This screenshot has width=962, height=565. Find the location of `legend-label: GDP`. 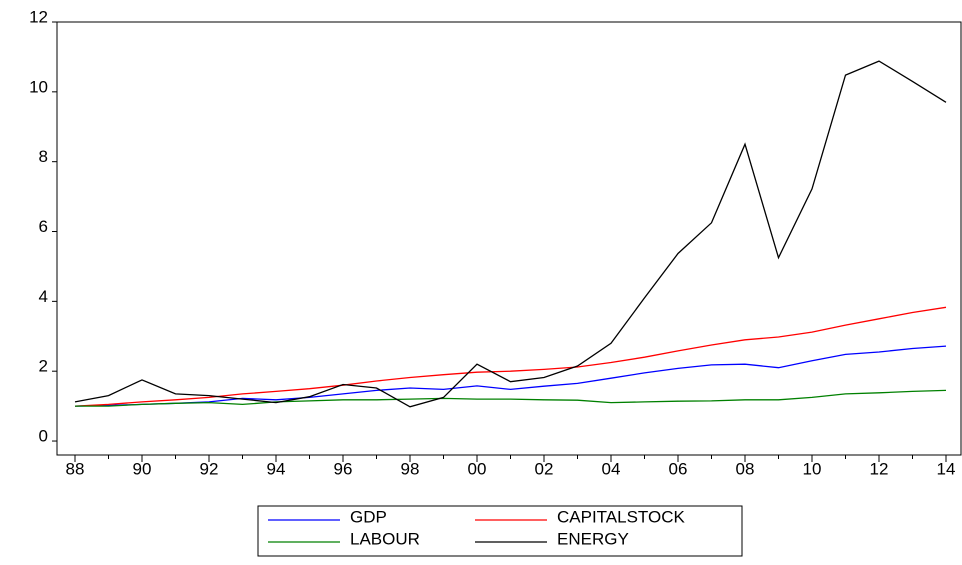

legend-label: GDP is located at coordinates (368, 516).